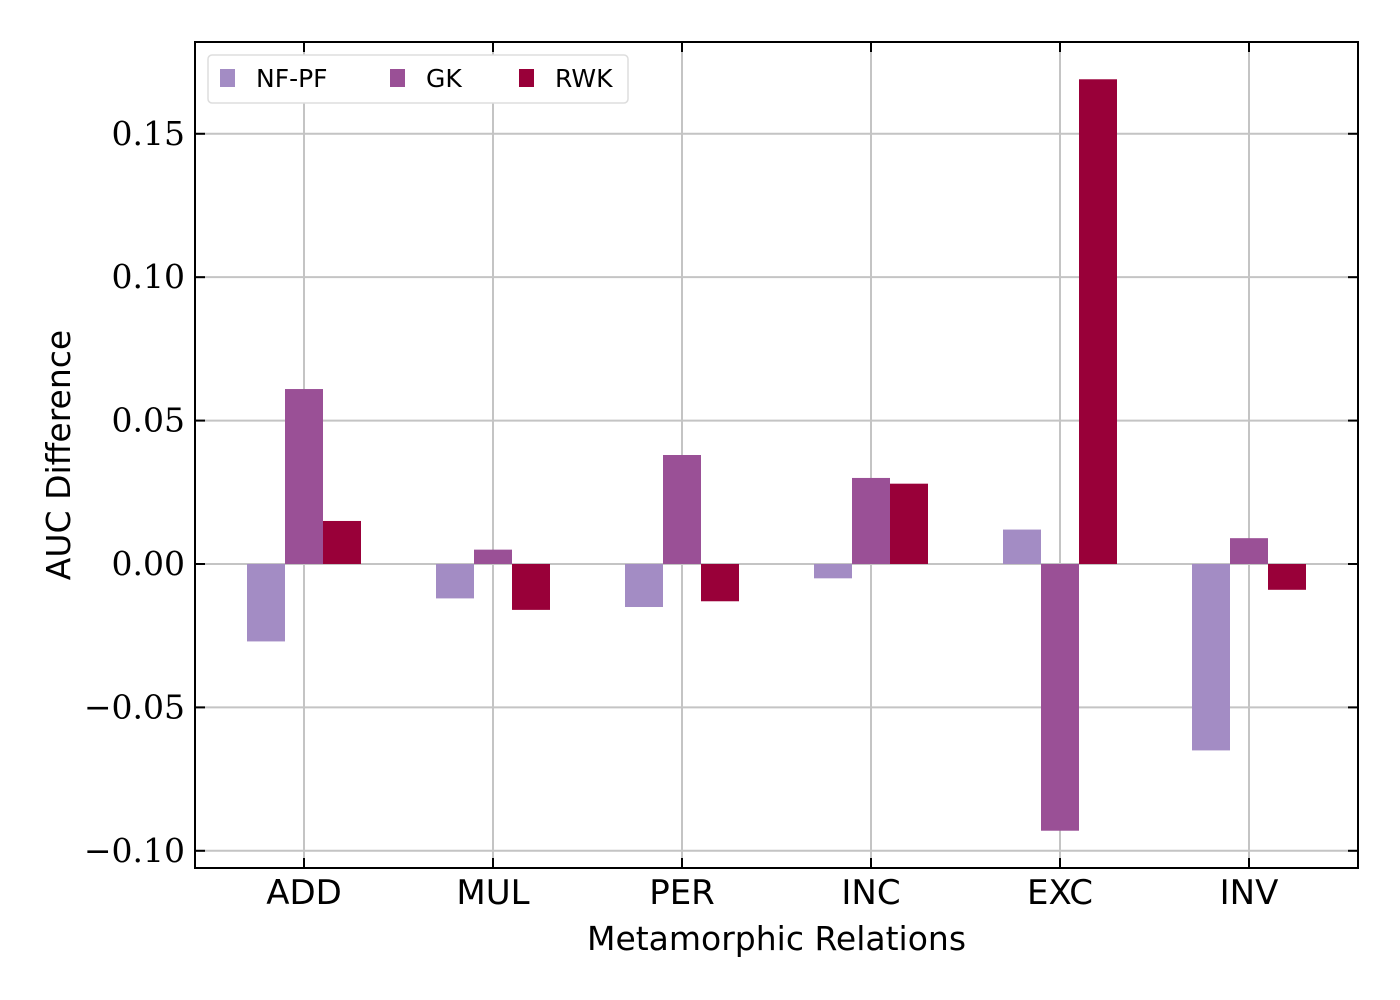 The width and height of the screenshot is (1400, 1000). Describe the element at coordinates (833, 571) in the screenshot. I see `bar-nf-pf-inc` at that location.